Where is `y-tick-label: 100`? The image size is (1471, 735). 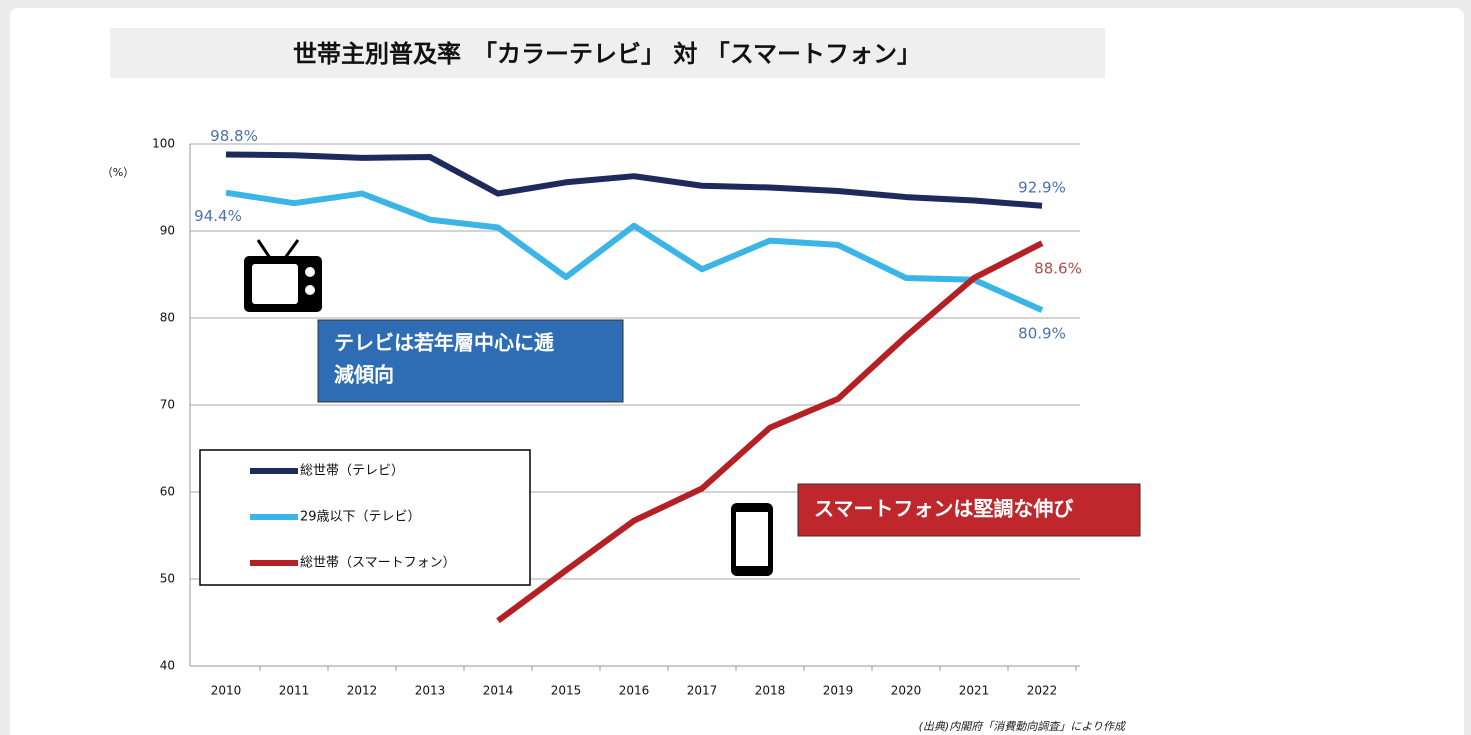
y-tick-label: 100 is located at coordinates (163, 144).